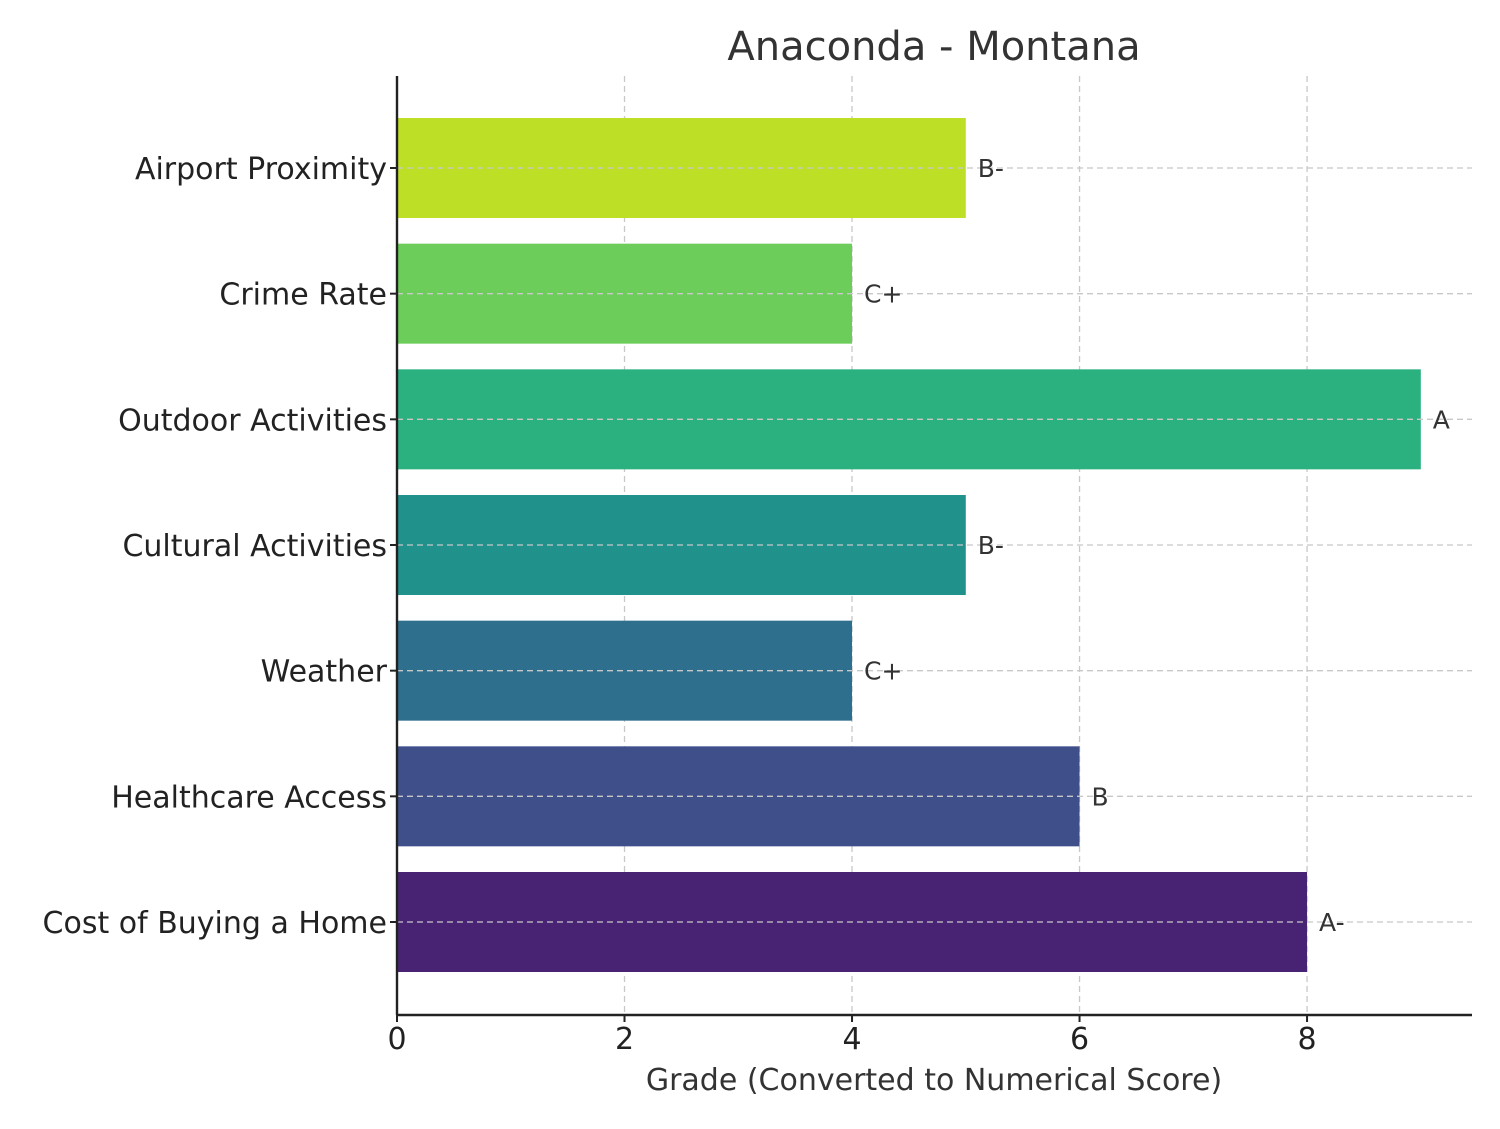  Describe the element at coordinates (1441, 419) in the screenshot. I see `bar-value-label: A` at that location.